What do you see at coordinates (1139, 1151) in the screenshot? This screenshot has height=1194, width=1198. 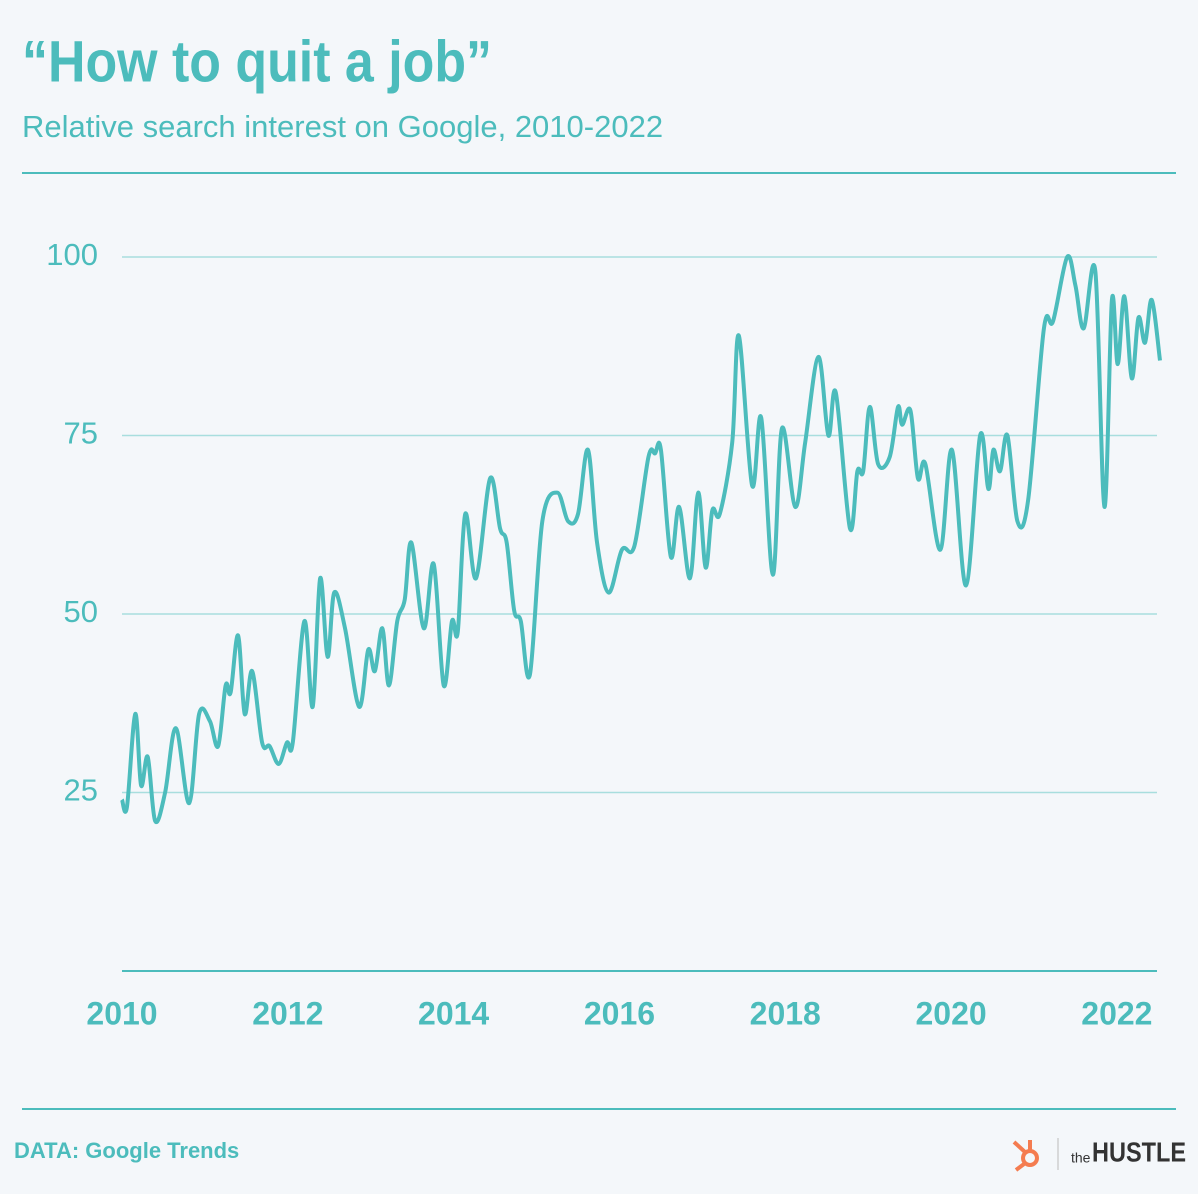 I see `brand-name: HUSTLE` at bounding box center [1139, 1151].